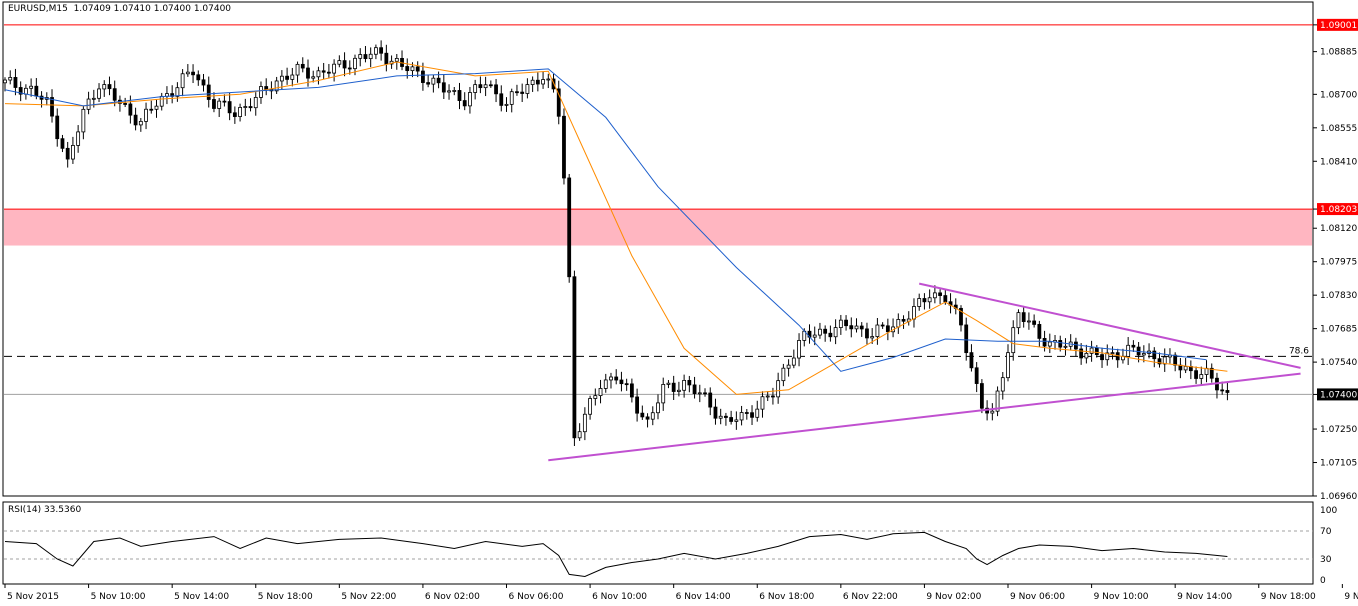 The width and height of the screenshot is (1358, 606). What do you see at coordinates (616, 554) in the screenshot?
I see `rsi-line` at bounding box center [616, 554].